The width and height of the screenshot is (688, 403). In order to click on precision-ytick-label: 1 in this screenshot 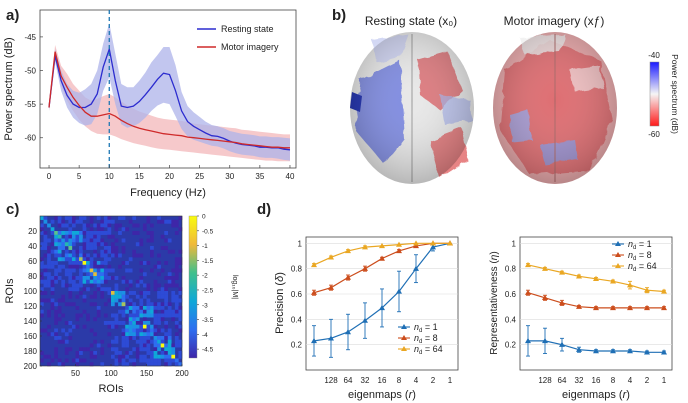, I will do `click(300, 243)`.